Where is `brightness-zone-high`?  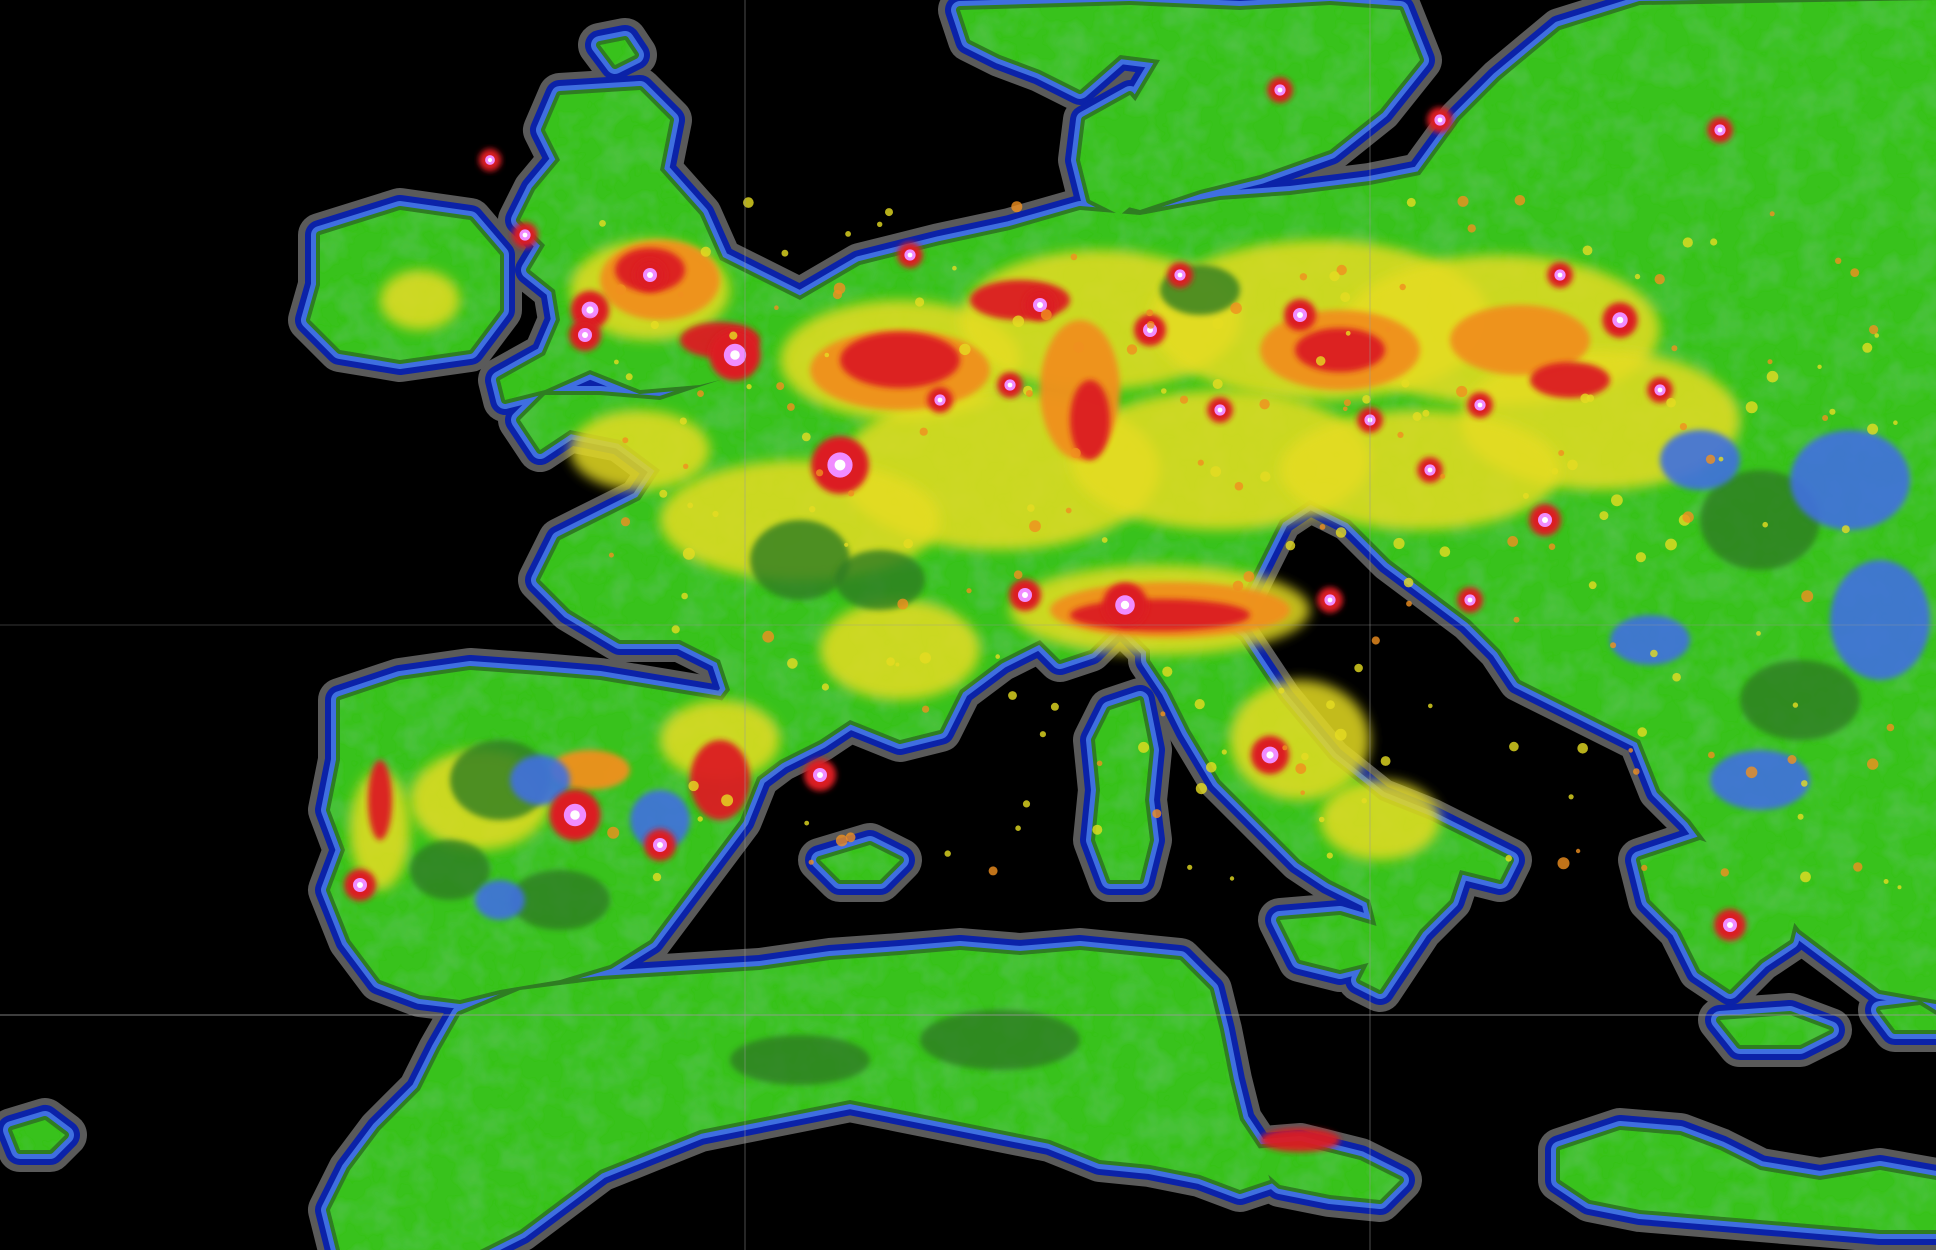
brightness-zone-high is located at coordinates (1300, 740).